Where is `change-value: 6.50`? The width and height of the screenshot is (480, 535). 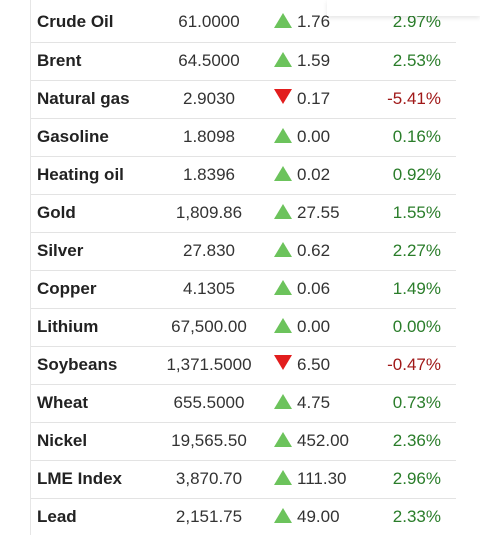
change-value: 6.50 is located at coordinates (314, 364).